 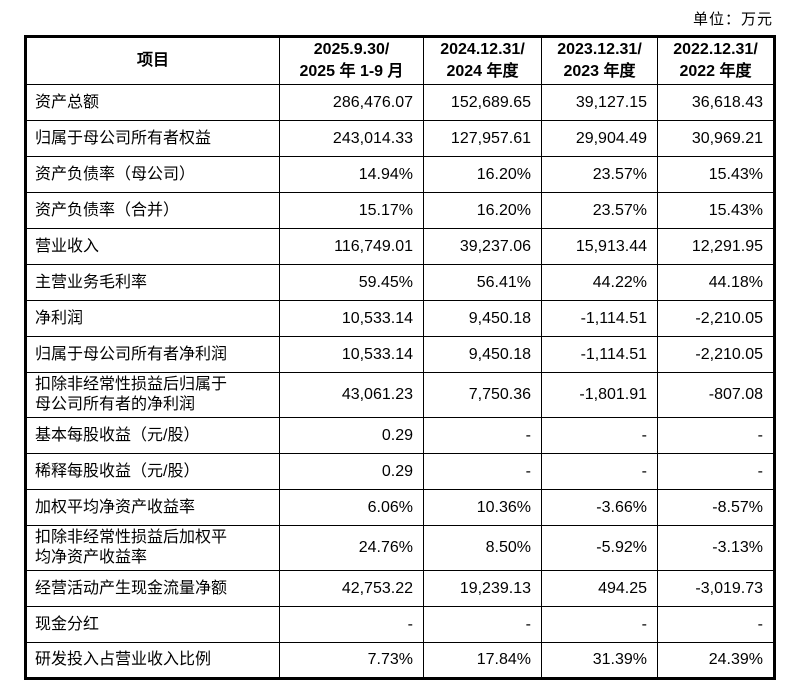 What do you see at coordinates (152, 174) in the screenshot?
I see `row-label: 资产负债率（母公司）` at bounding box center [152, 174].